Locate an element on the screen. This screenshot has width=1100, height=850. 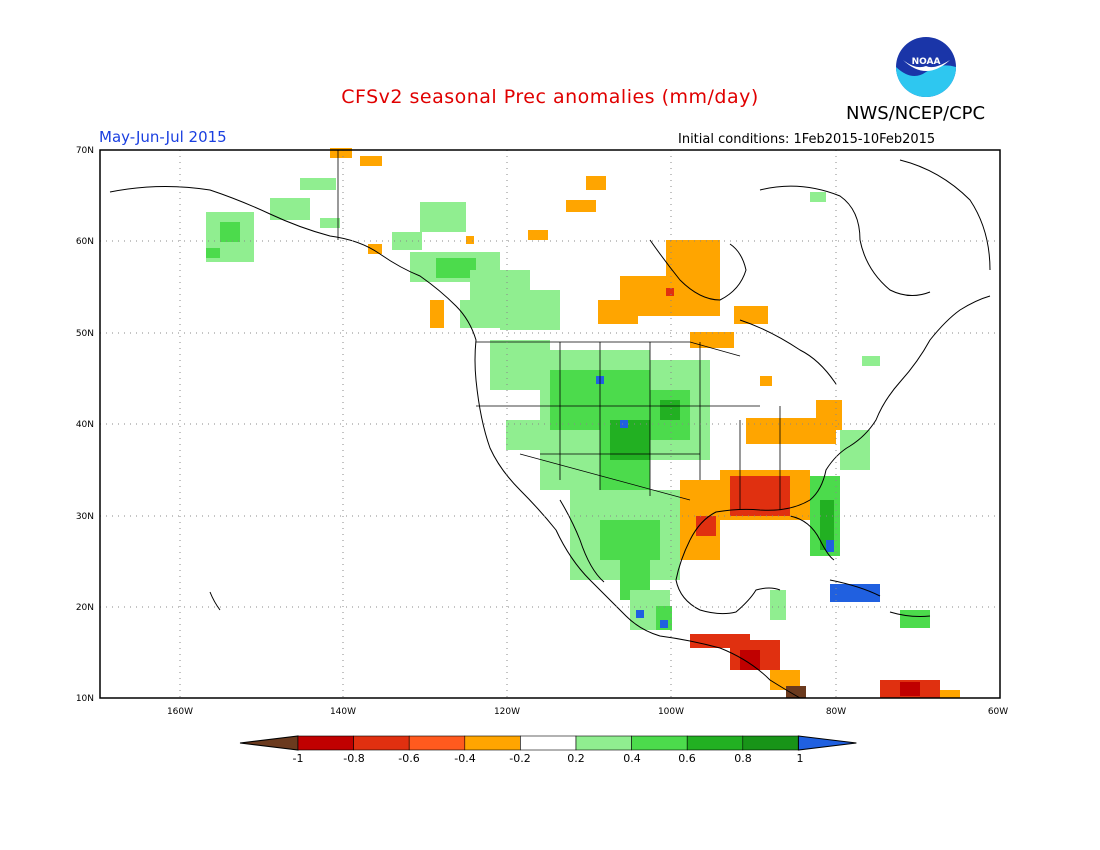
colorbar-arrow-high is located at coordinates (827, 743).